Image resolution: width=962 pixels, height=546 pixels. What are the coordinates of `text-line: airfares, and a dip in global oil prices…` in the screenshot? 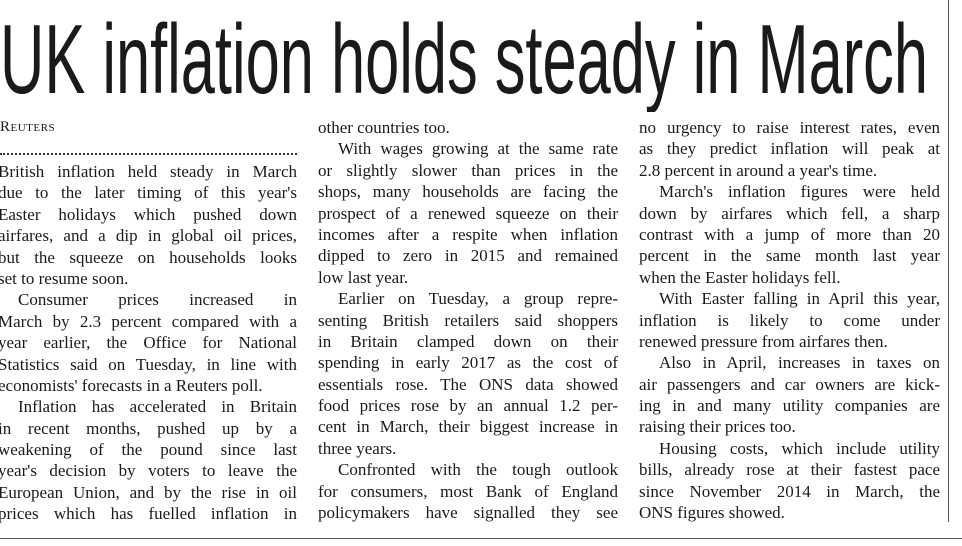 It's located at (148, 236).